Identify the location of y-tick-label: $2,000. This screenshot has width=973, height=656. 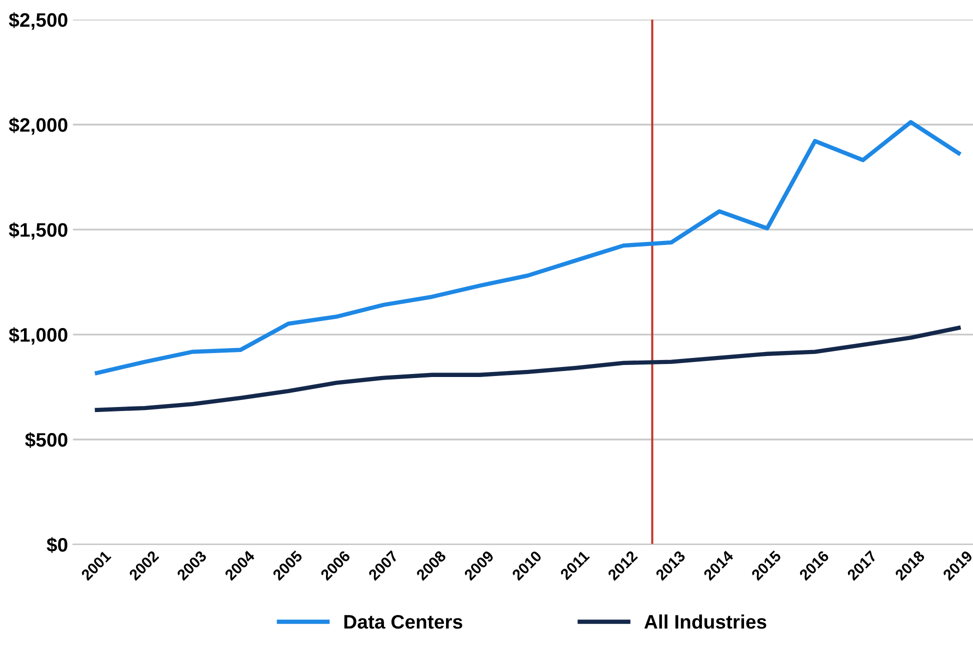
(38, 126).